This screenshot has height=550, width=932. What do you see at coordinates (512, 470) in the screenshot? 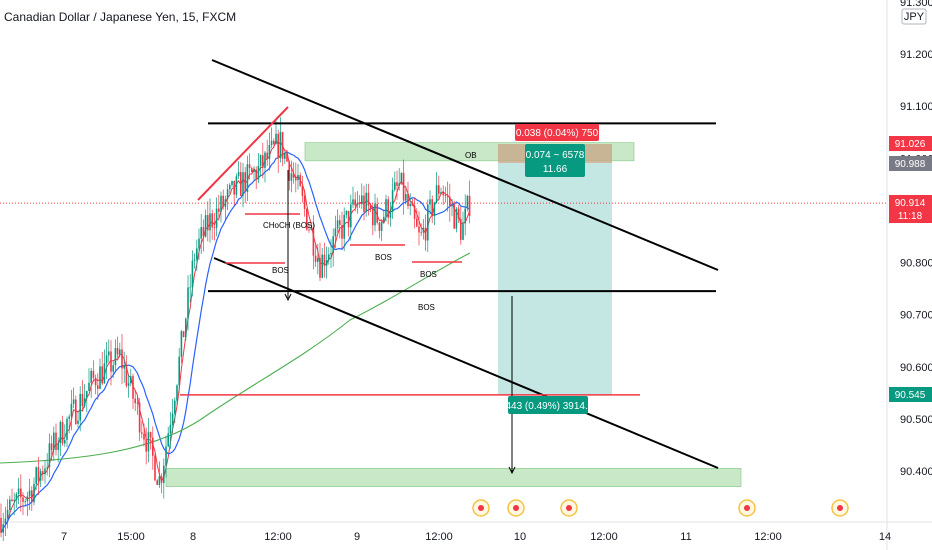
I see `target-arrowhead` at bounding box center [512, 470].